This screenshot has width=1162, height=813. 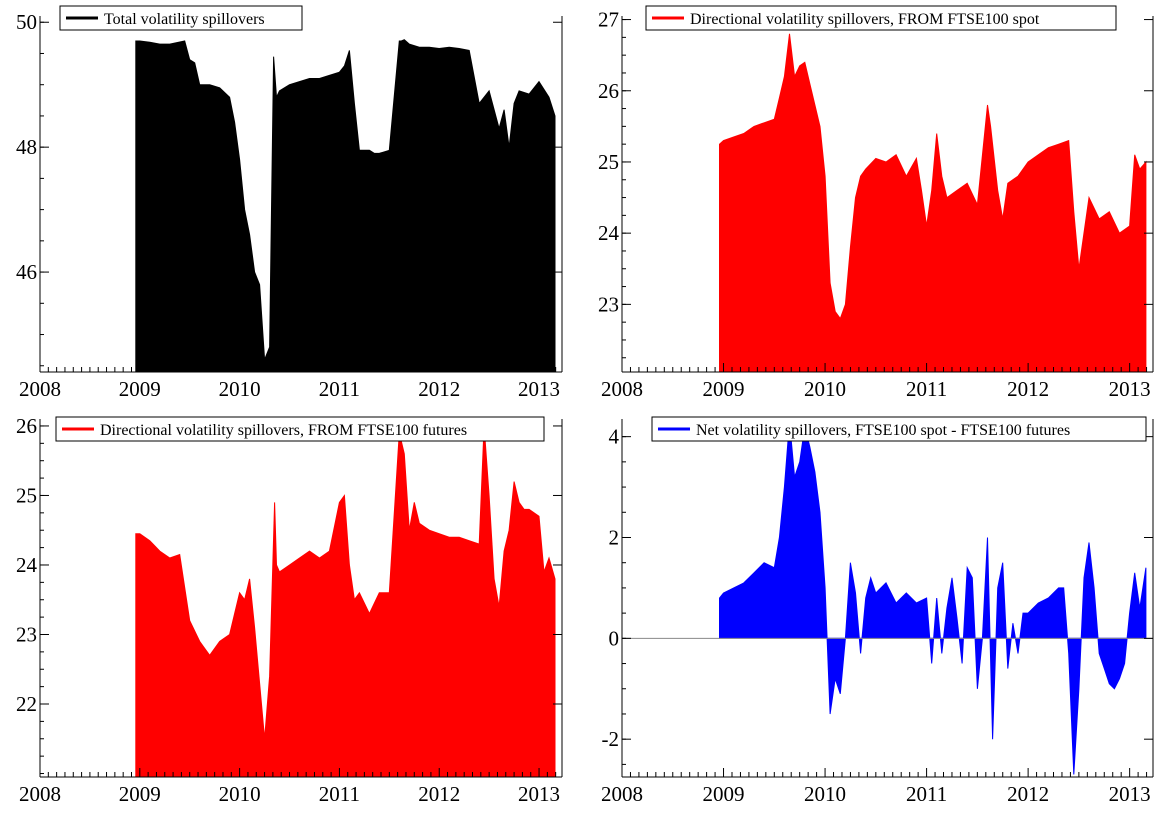 What do you see at coordinates (26, 22) in the screenshot?
I see `y-tick-label: 50` at bounding box center [26, 22].